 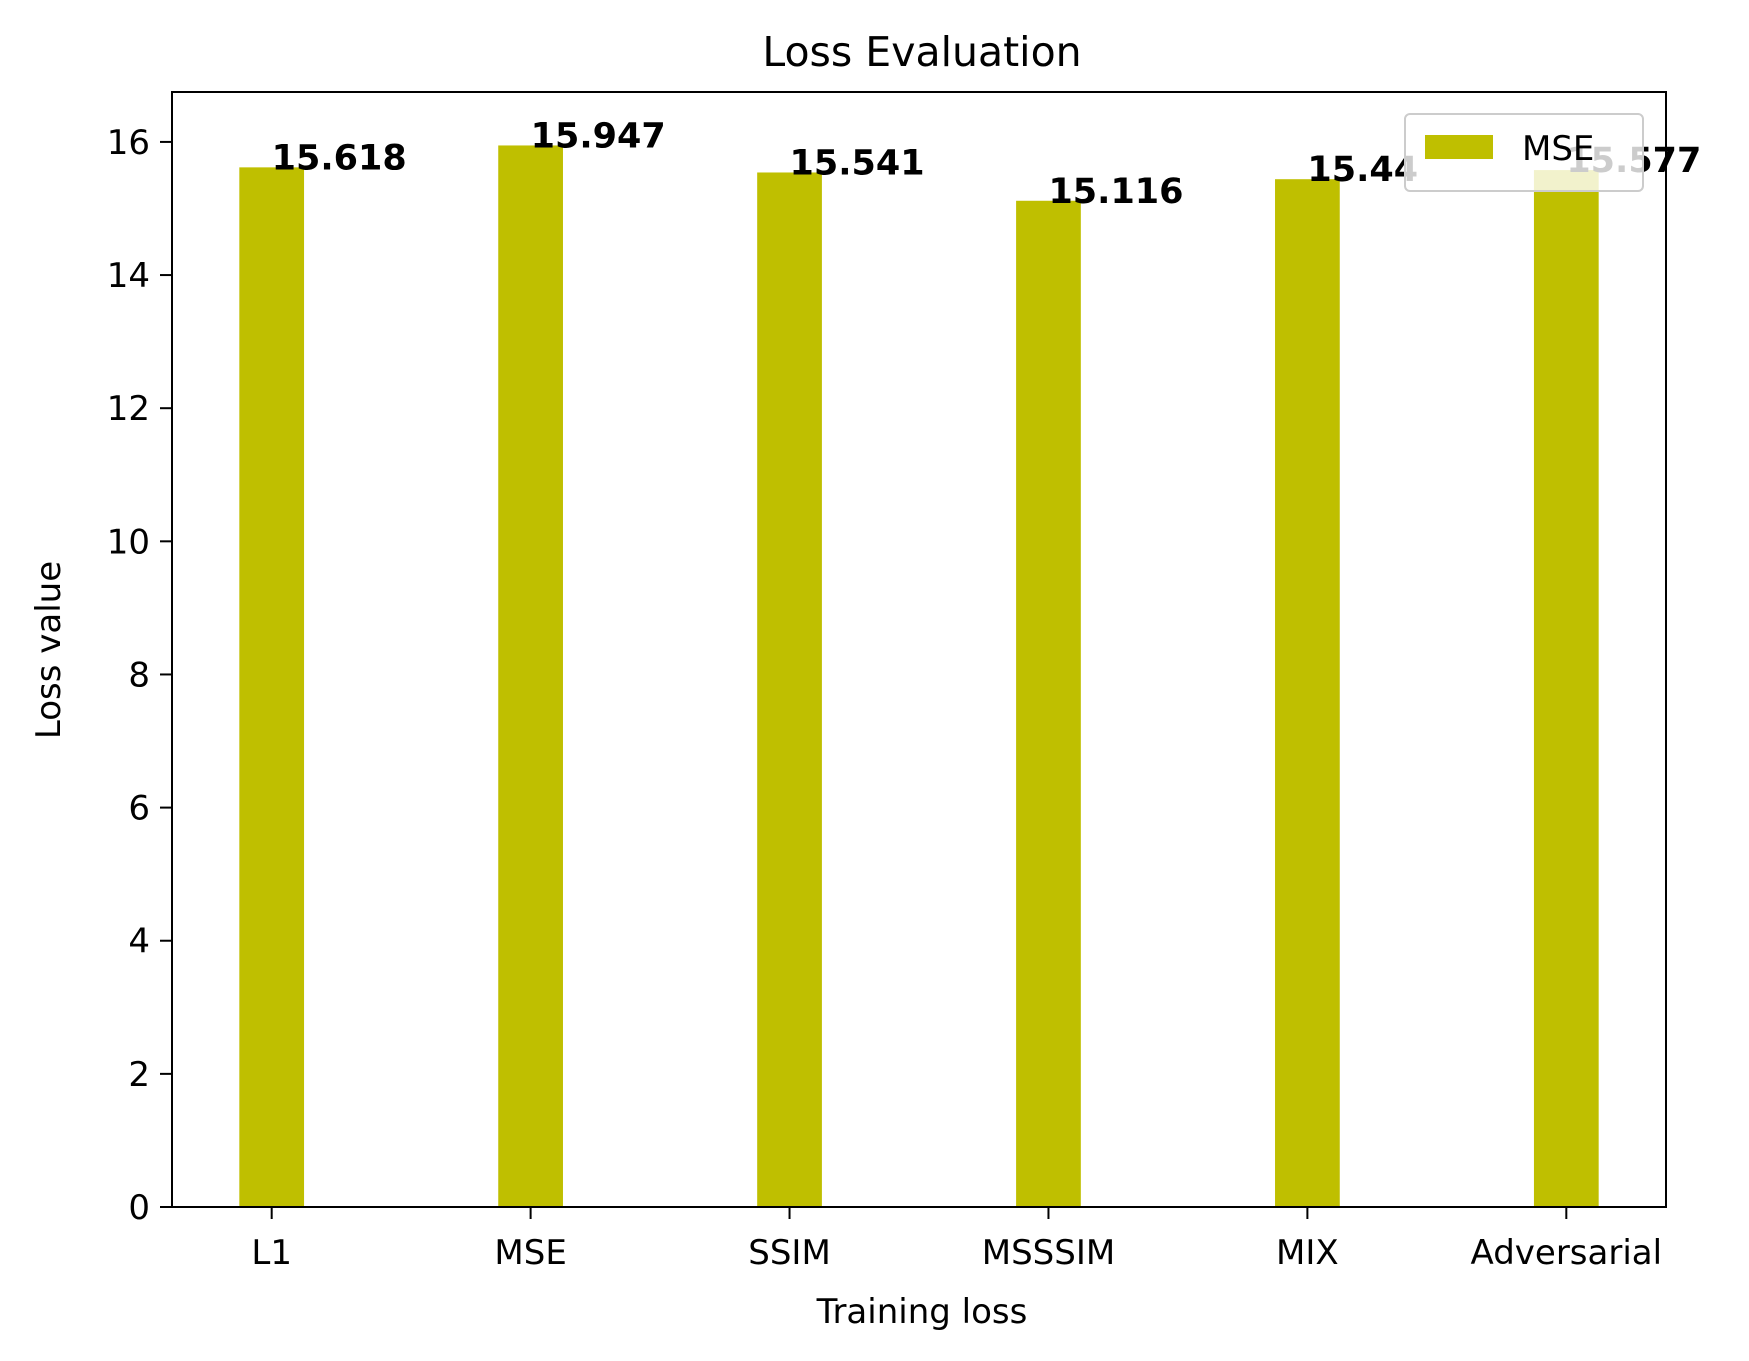 What do you see at coordinates (789, 689) in the screenshot?
I see `bar-ssim` at bounding box center [789, 689].